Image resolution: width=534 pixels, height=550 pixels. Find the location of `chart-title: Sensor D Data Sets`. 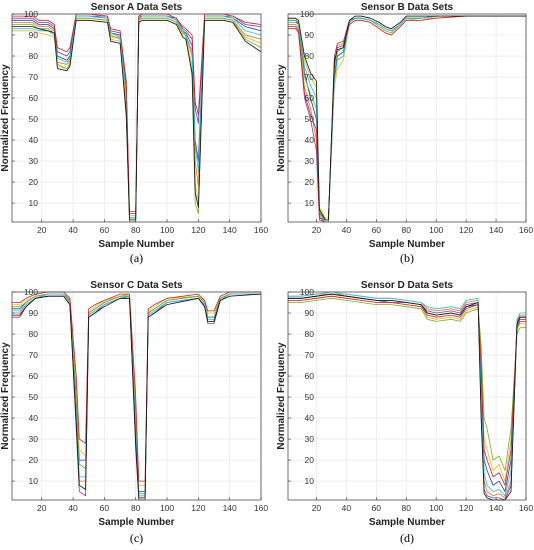

chart-title: Sensor D Data Sets is located at coordinates (407, 285).